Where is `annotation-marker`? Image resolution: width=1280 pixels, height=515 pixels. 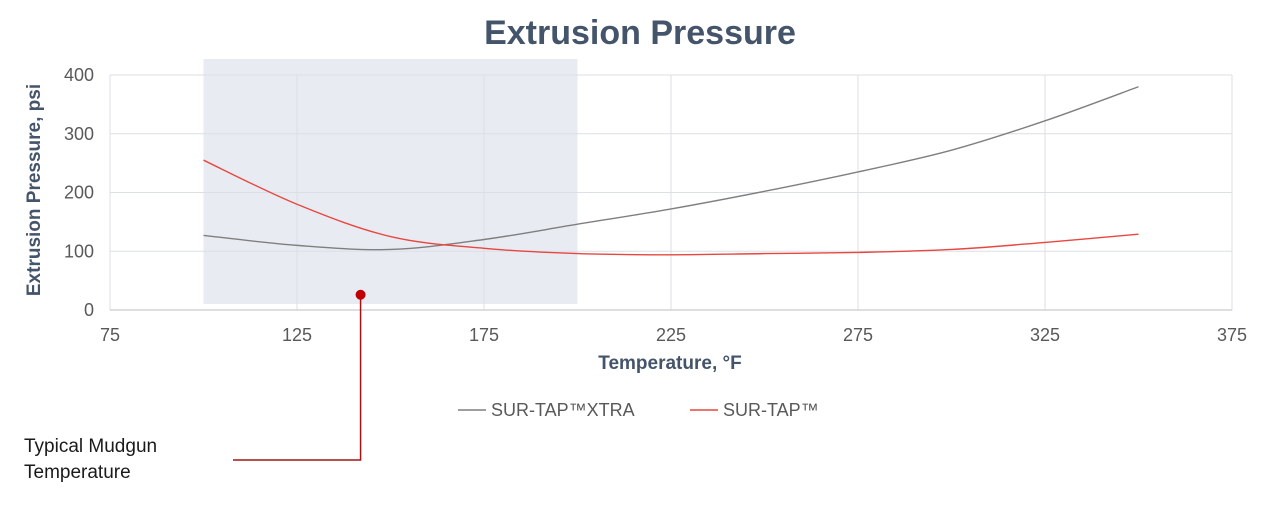
annotation-marker is located at coordinates (360, 294).